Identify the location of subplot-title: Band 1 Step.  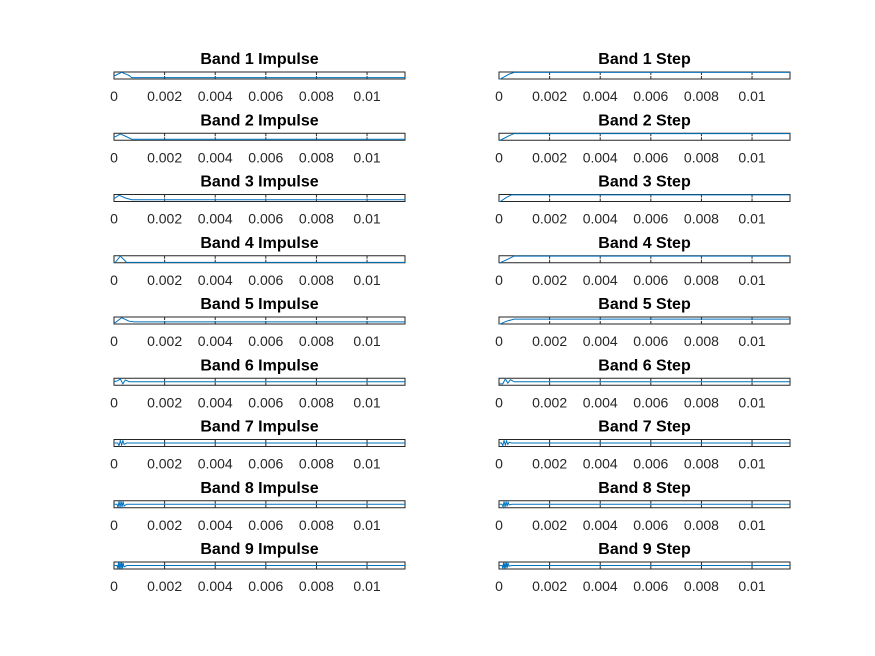
(644, 59).